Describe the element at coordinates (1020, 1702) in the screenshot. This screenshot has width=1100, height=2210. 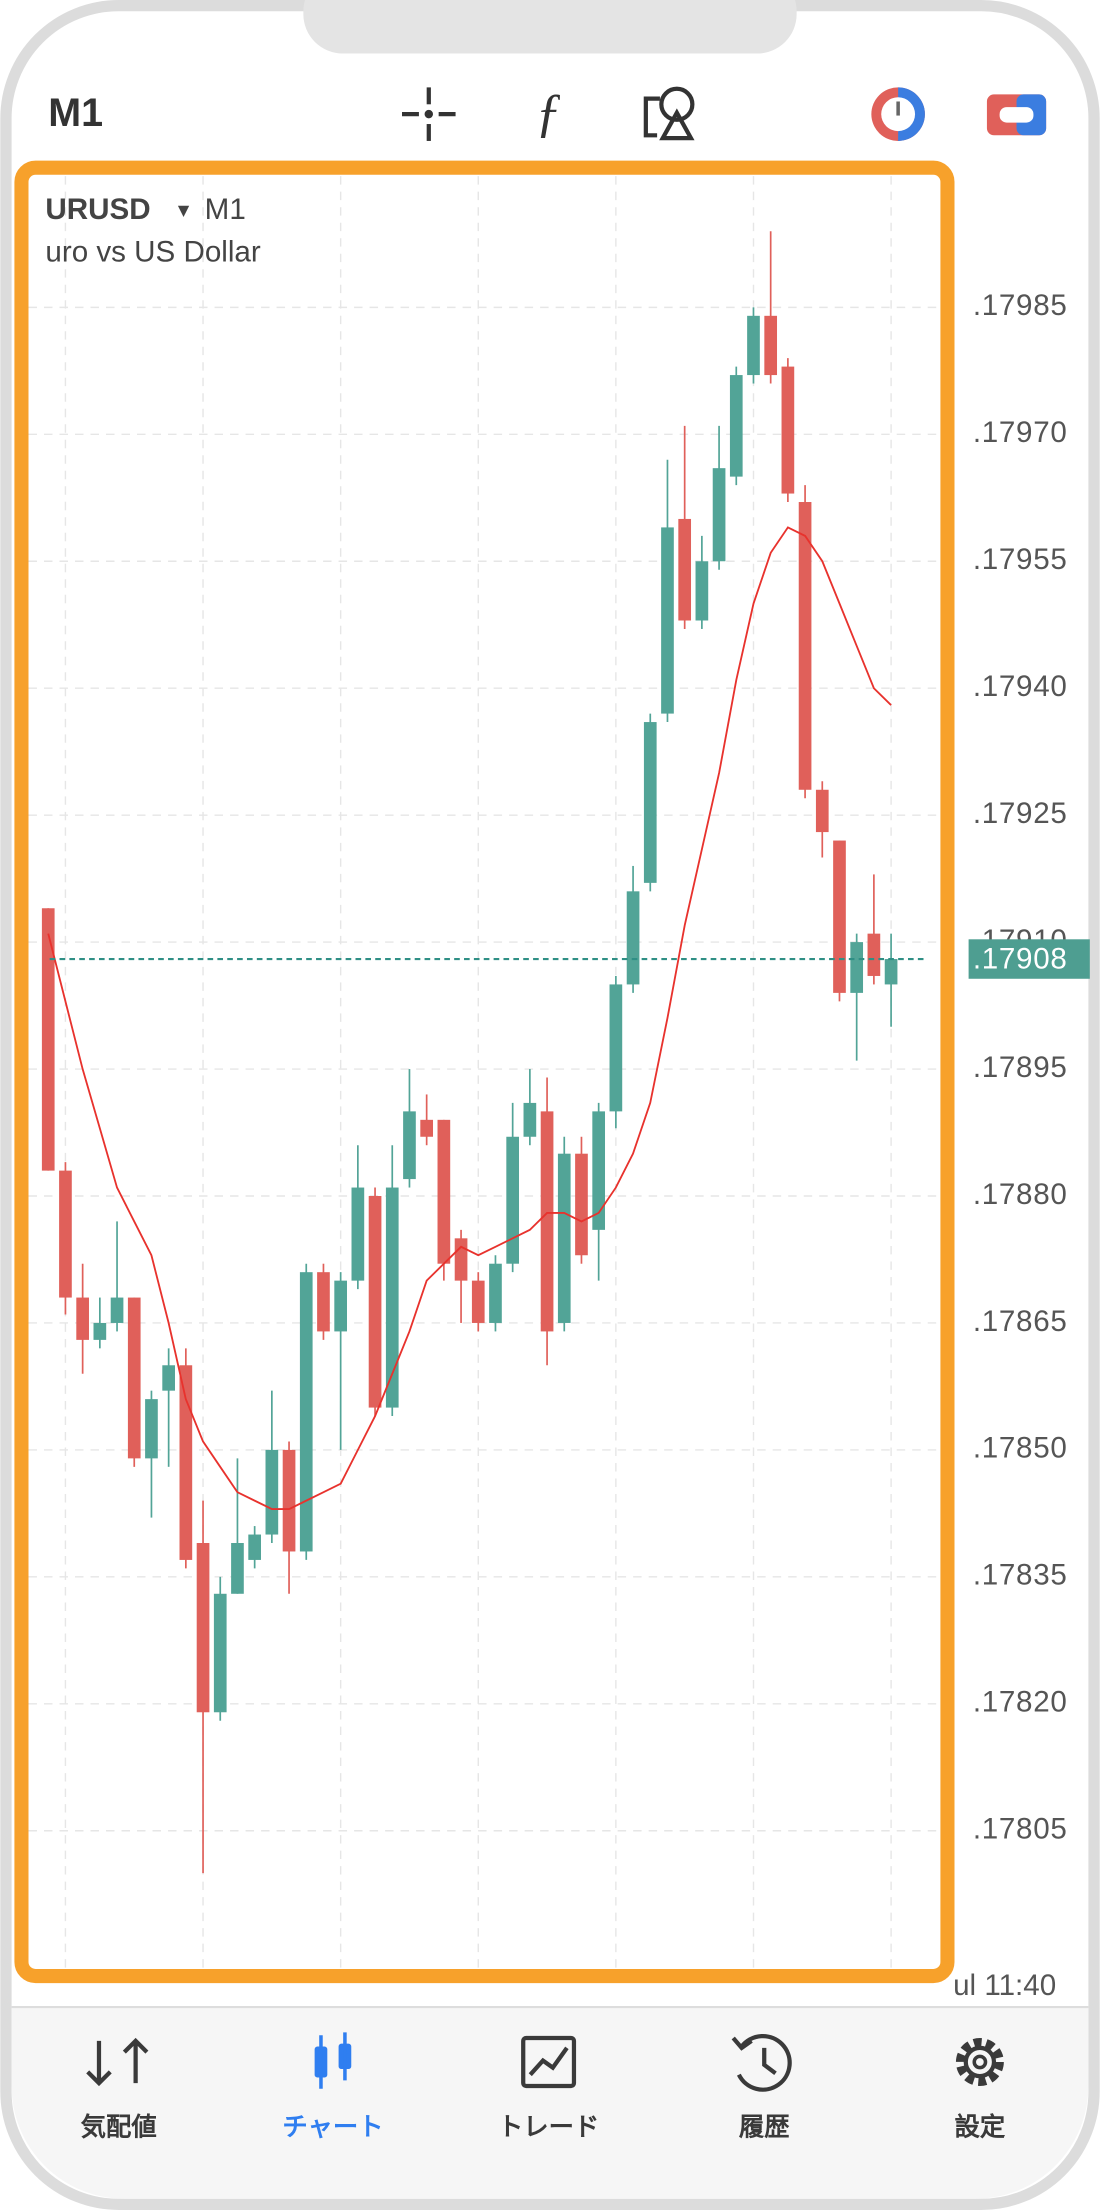
I see `y-tick-label: .17820` at that location.